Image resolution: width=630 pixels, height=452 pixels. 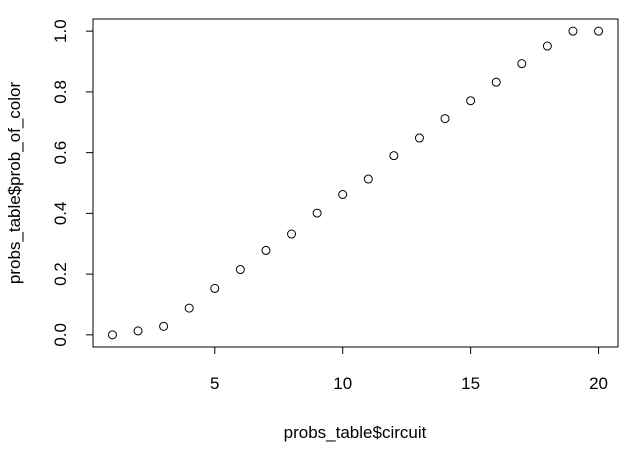 I want to click on y-axis: 0.0 0.2 0.4 0.6 0.8 1.0, so click(x=72, y=183).